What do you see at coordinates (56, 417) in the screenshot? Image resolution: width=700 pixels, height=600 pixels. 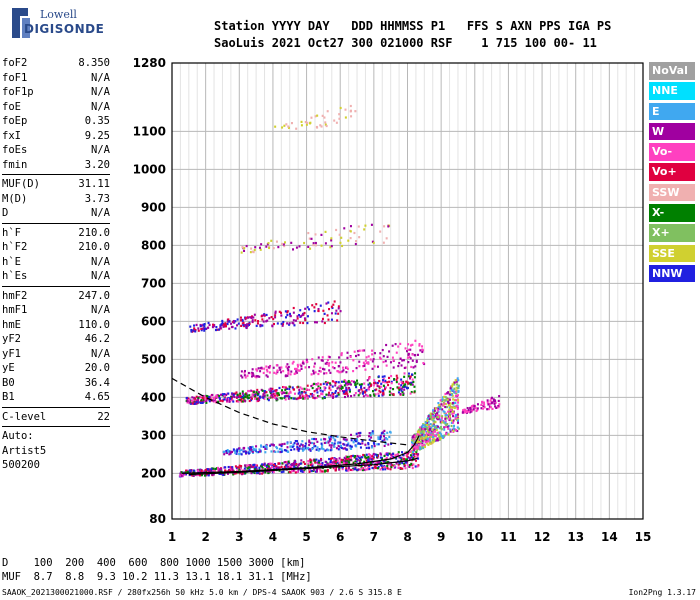 I see `param-row: C-level 22` at bounding box center [56, 417].